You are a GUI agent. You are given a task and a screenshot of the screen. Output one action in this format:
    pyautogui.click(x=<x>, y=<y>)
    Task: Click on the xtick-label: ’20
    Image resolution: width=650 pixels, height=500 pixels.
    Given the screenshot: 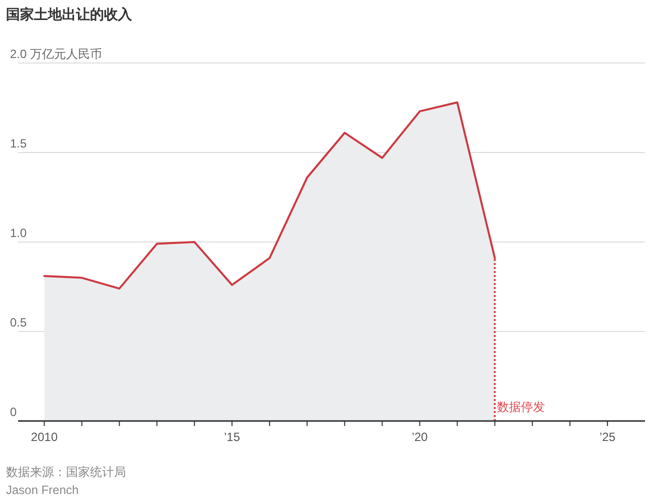 What is the action you would take?
    pyautogui.click(x=420, y=437)
    